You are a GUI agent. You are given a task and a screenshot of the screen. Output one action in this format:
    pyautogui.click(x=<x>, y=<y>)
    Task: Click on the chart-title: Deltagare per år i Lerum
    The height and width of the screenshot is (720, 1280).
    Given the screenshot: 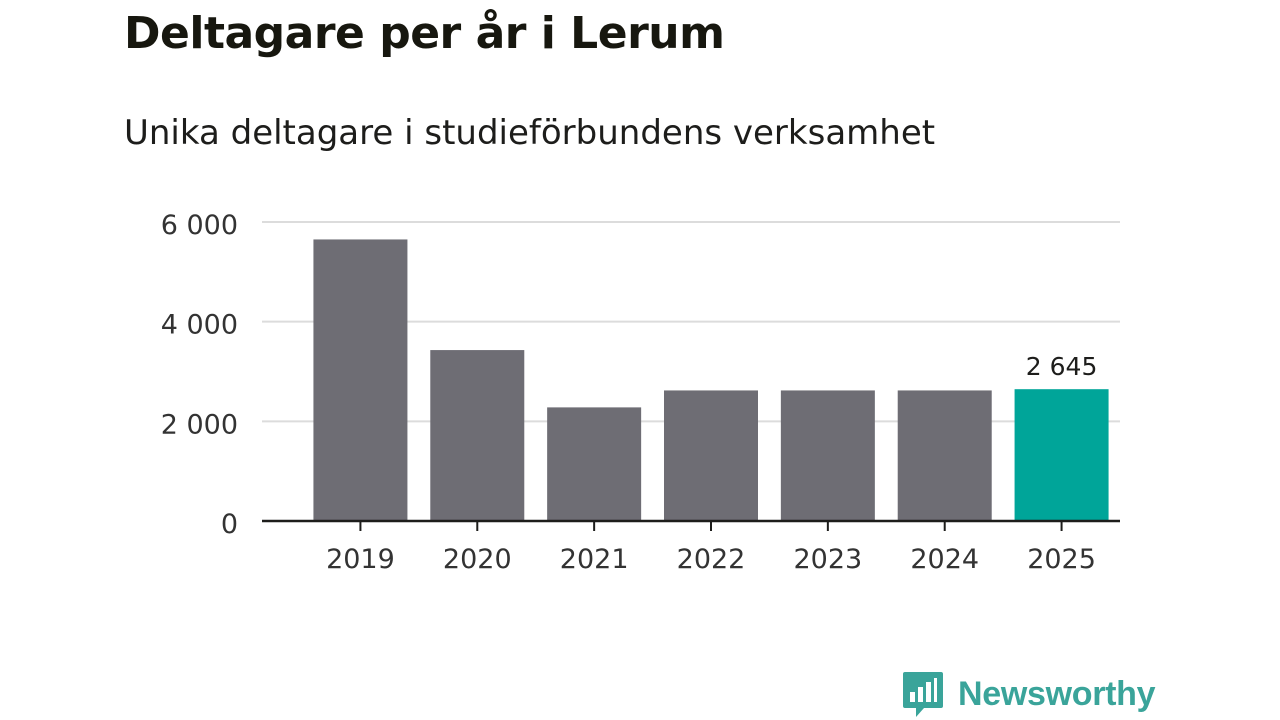 What is the action you would take?
    pyautogui.click(x=424, y=33)
    